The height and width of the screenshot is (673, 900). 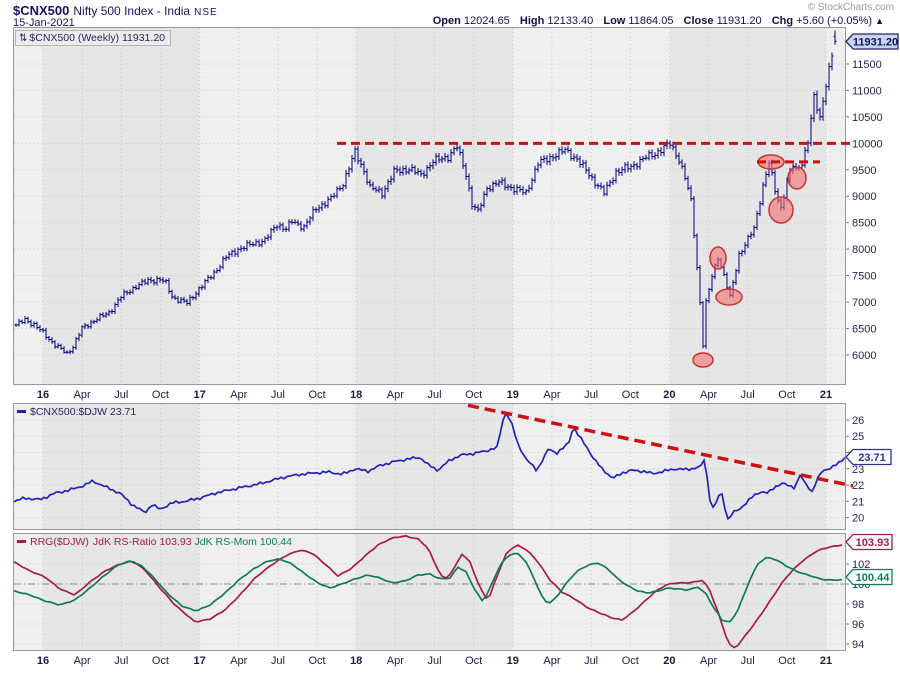 I want to click on open-label: Open, so click(x=446, y=21).